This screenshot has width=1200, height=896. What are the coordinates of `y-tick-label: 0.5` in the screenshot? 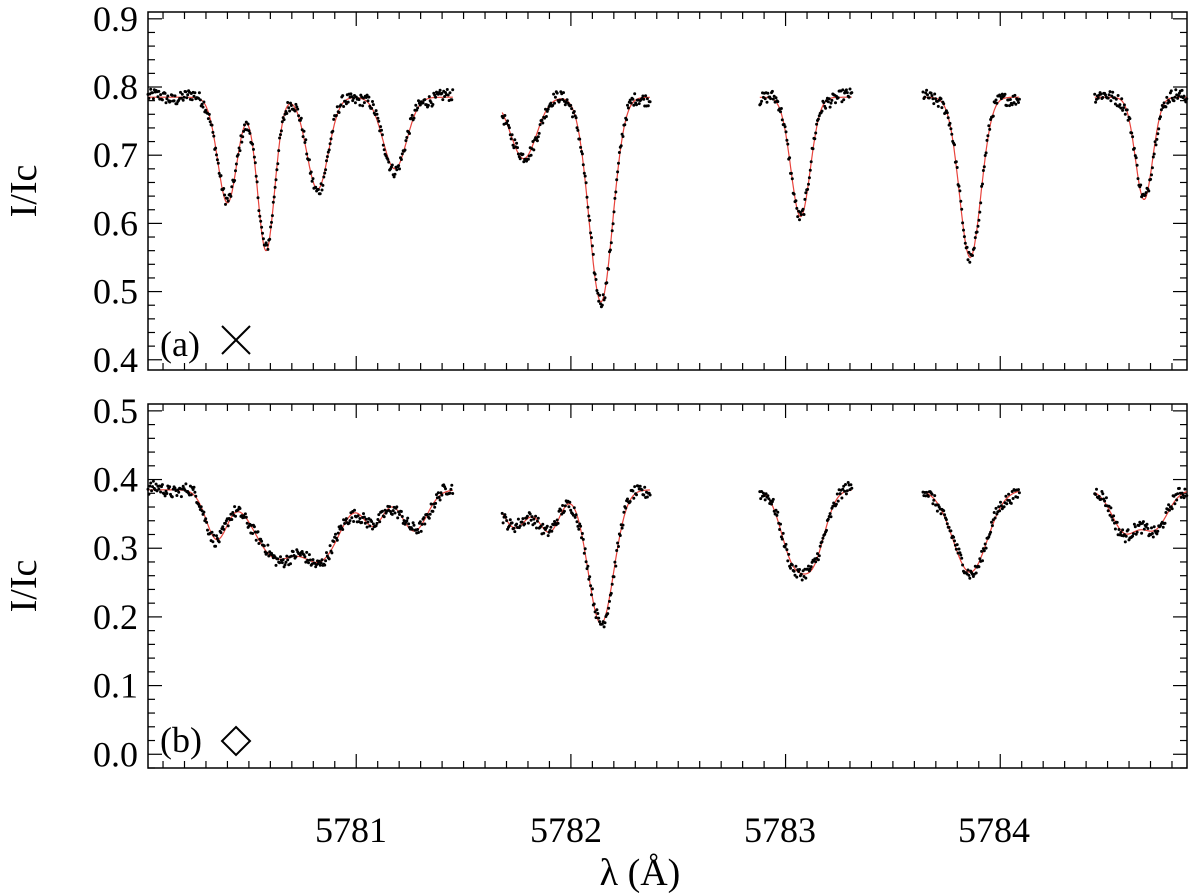 It's located at (115, 411).